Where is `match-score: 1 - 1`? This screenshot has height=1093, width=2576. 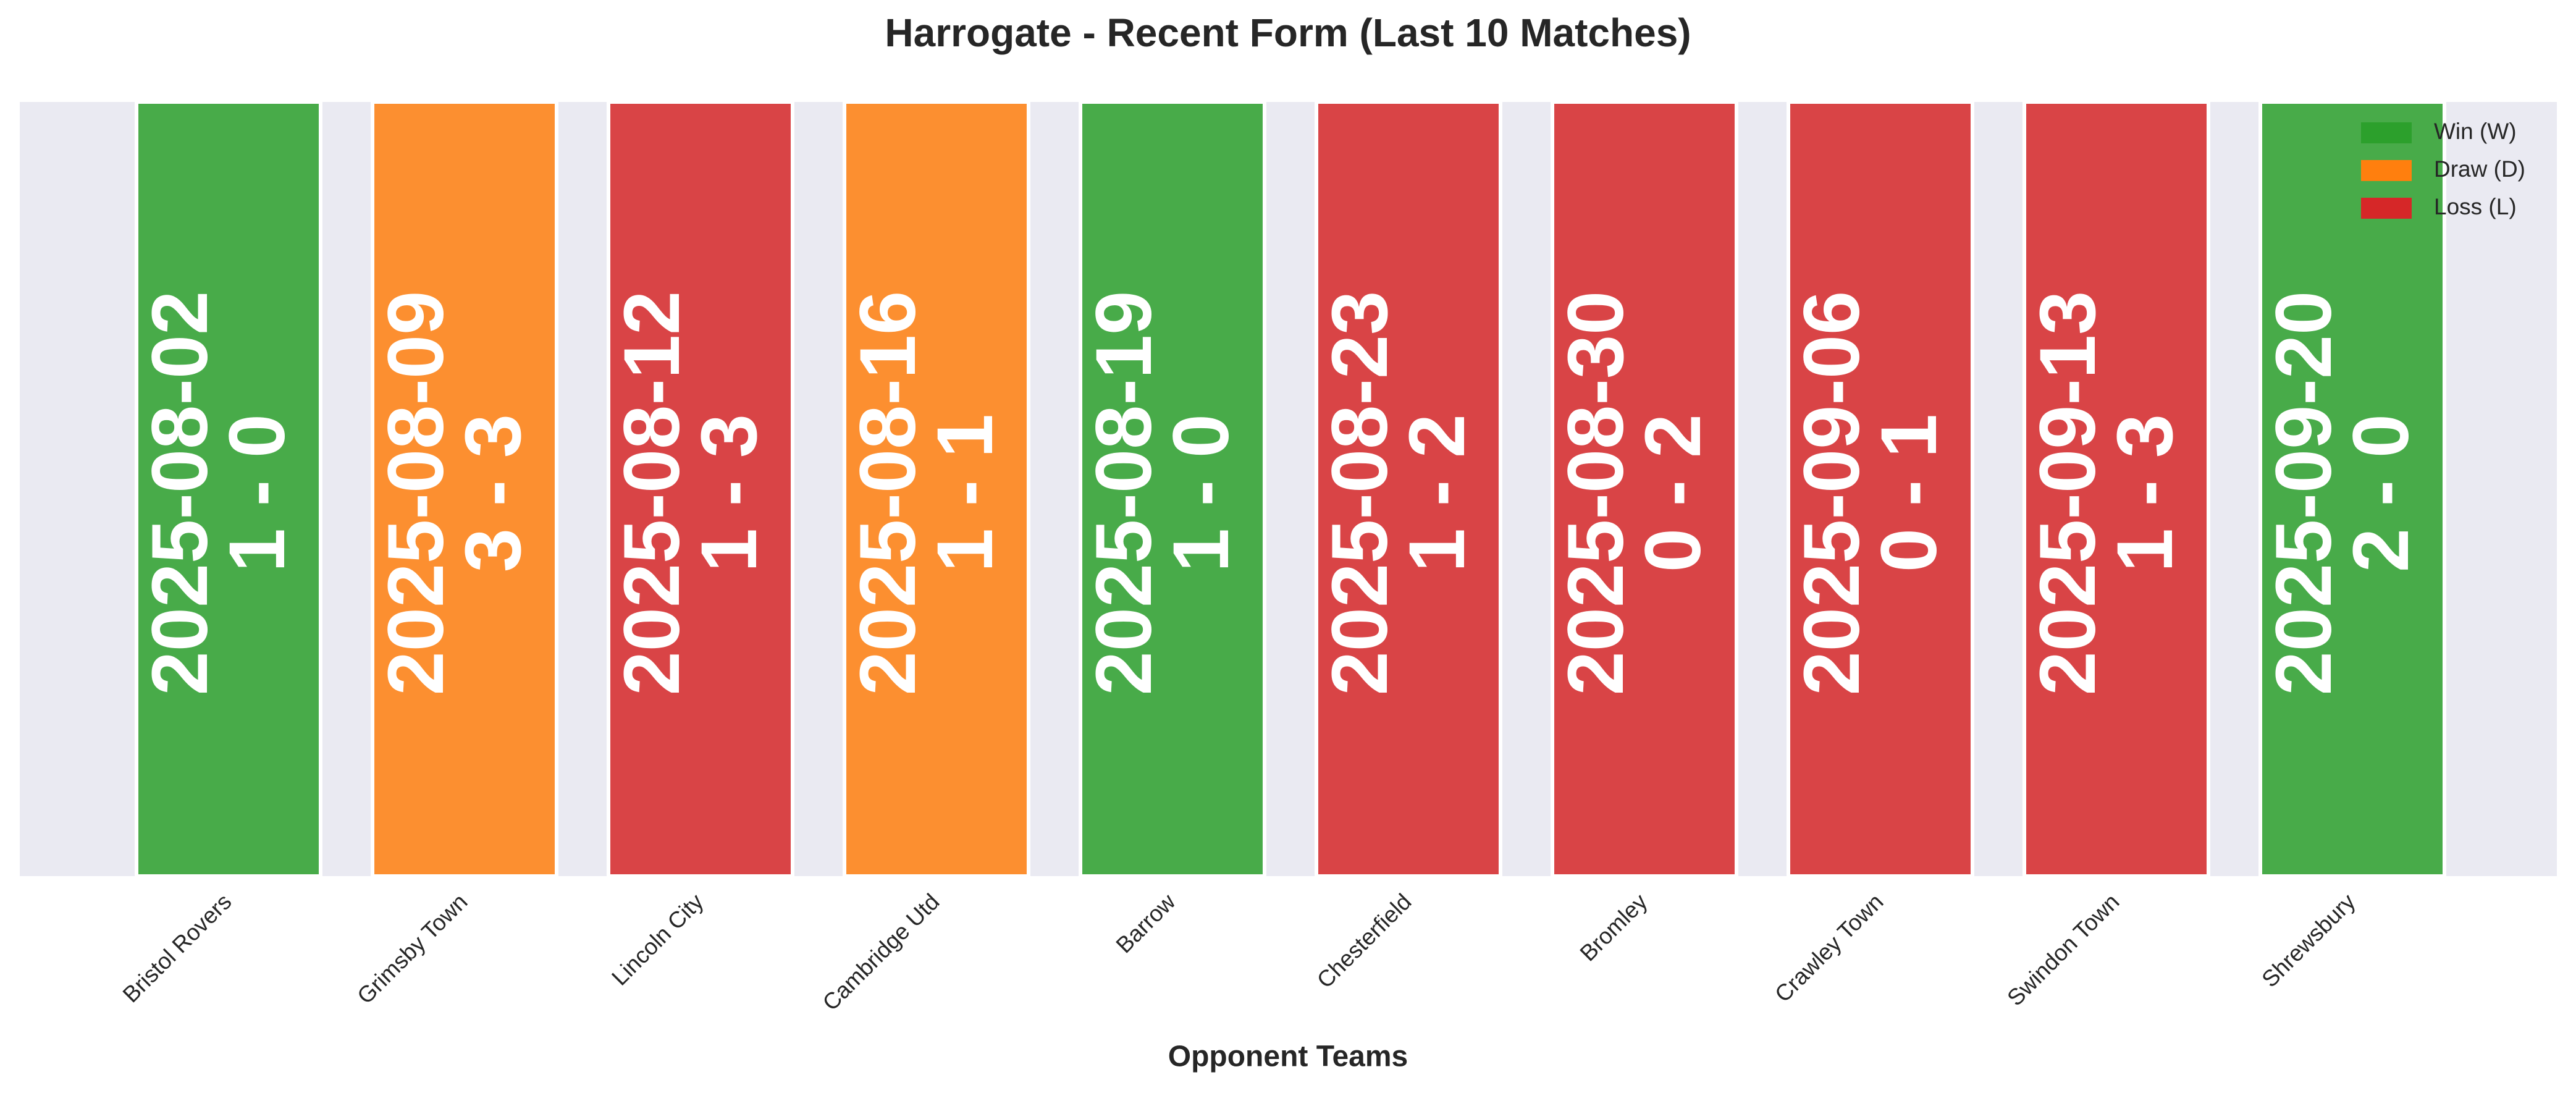 match-score: 1 - 1 is located at coordinates (965, 493).